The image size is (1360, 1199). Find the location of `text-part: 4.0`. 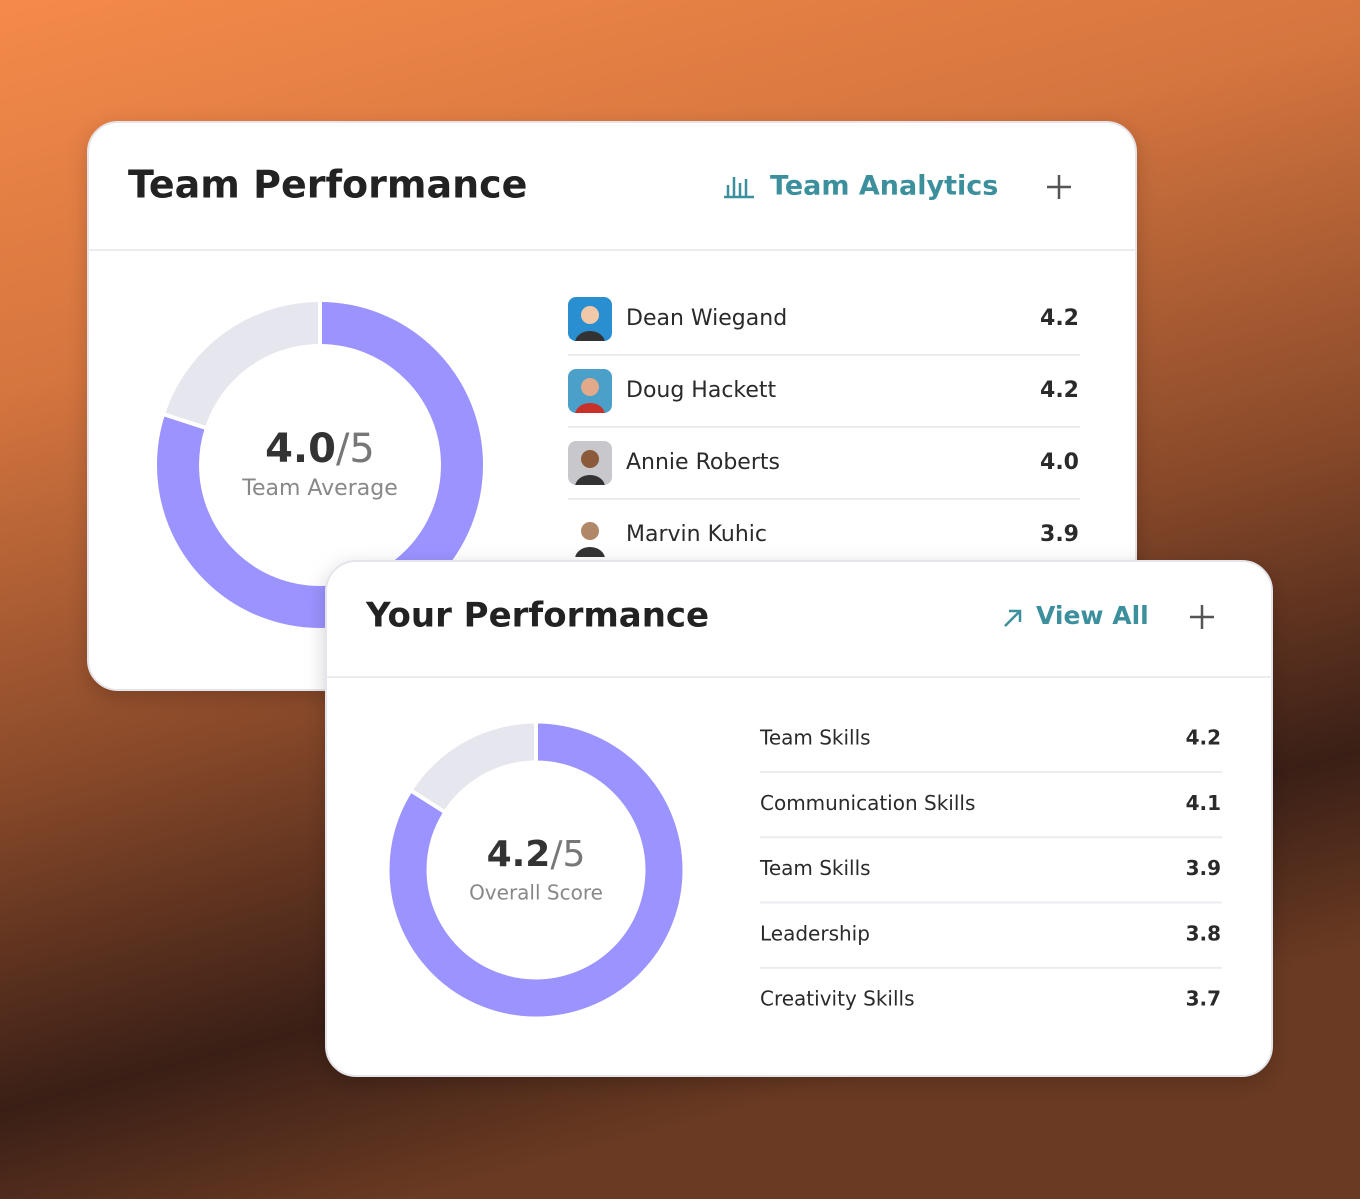

text-part: 4.0 is located at coordinates (300, 449).